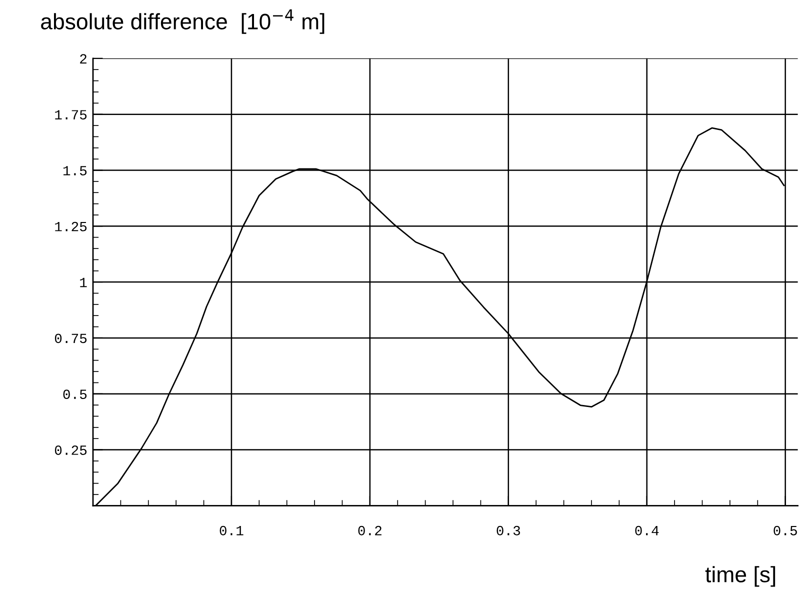 The width and height of the screenshot is (801, 590). I want to click on y-tick-label: 0.75, so click(70, 339).